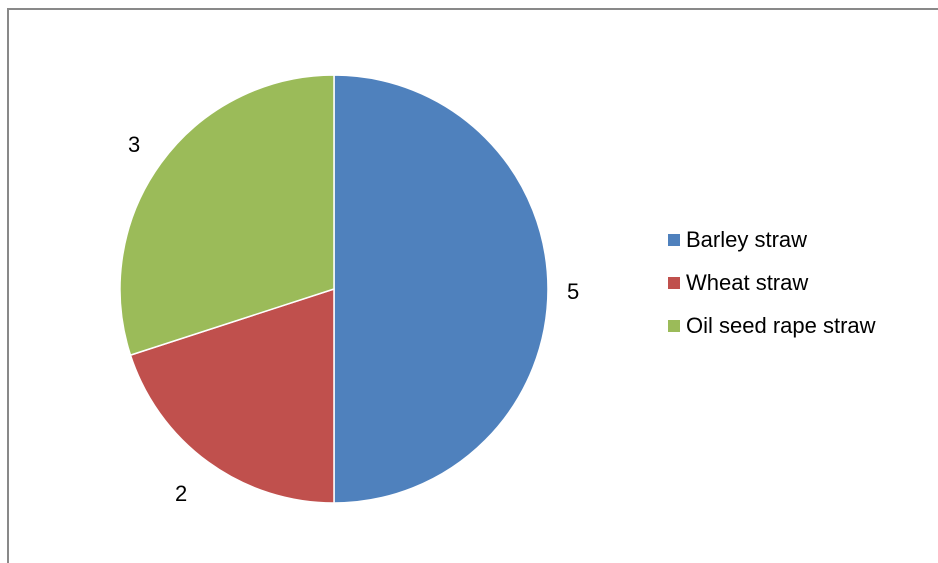  Describe the element at coordinates (8, 285) in the screenshot. I see `chart-border-left` at that location.